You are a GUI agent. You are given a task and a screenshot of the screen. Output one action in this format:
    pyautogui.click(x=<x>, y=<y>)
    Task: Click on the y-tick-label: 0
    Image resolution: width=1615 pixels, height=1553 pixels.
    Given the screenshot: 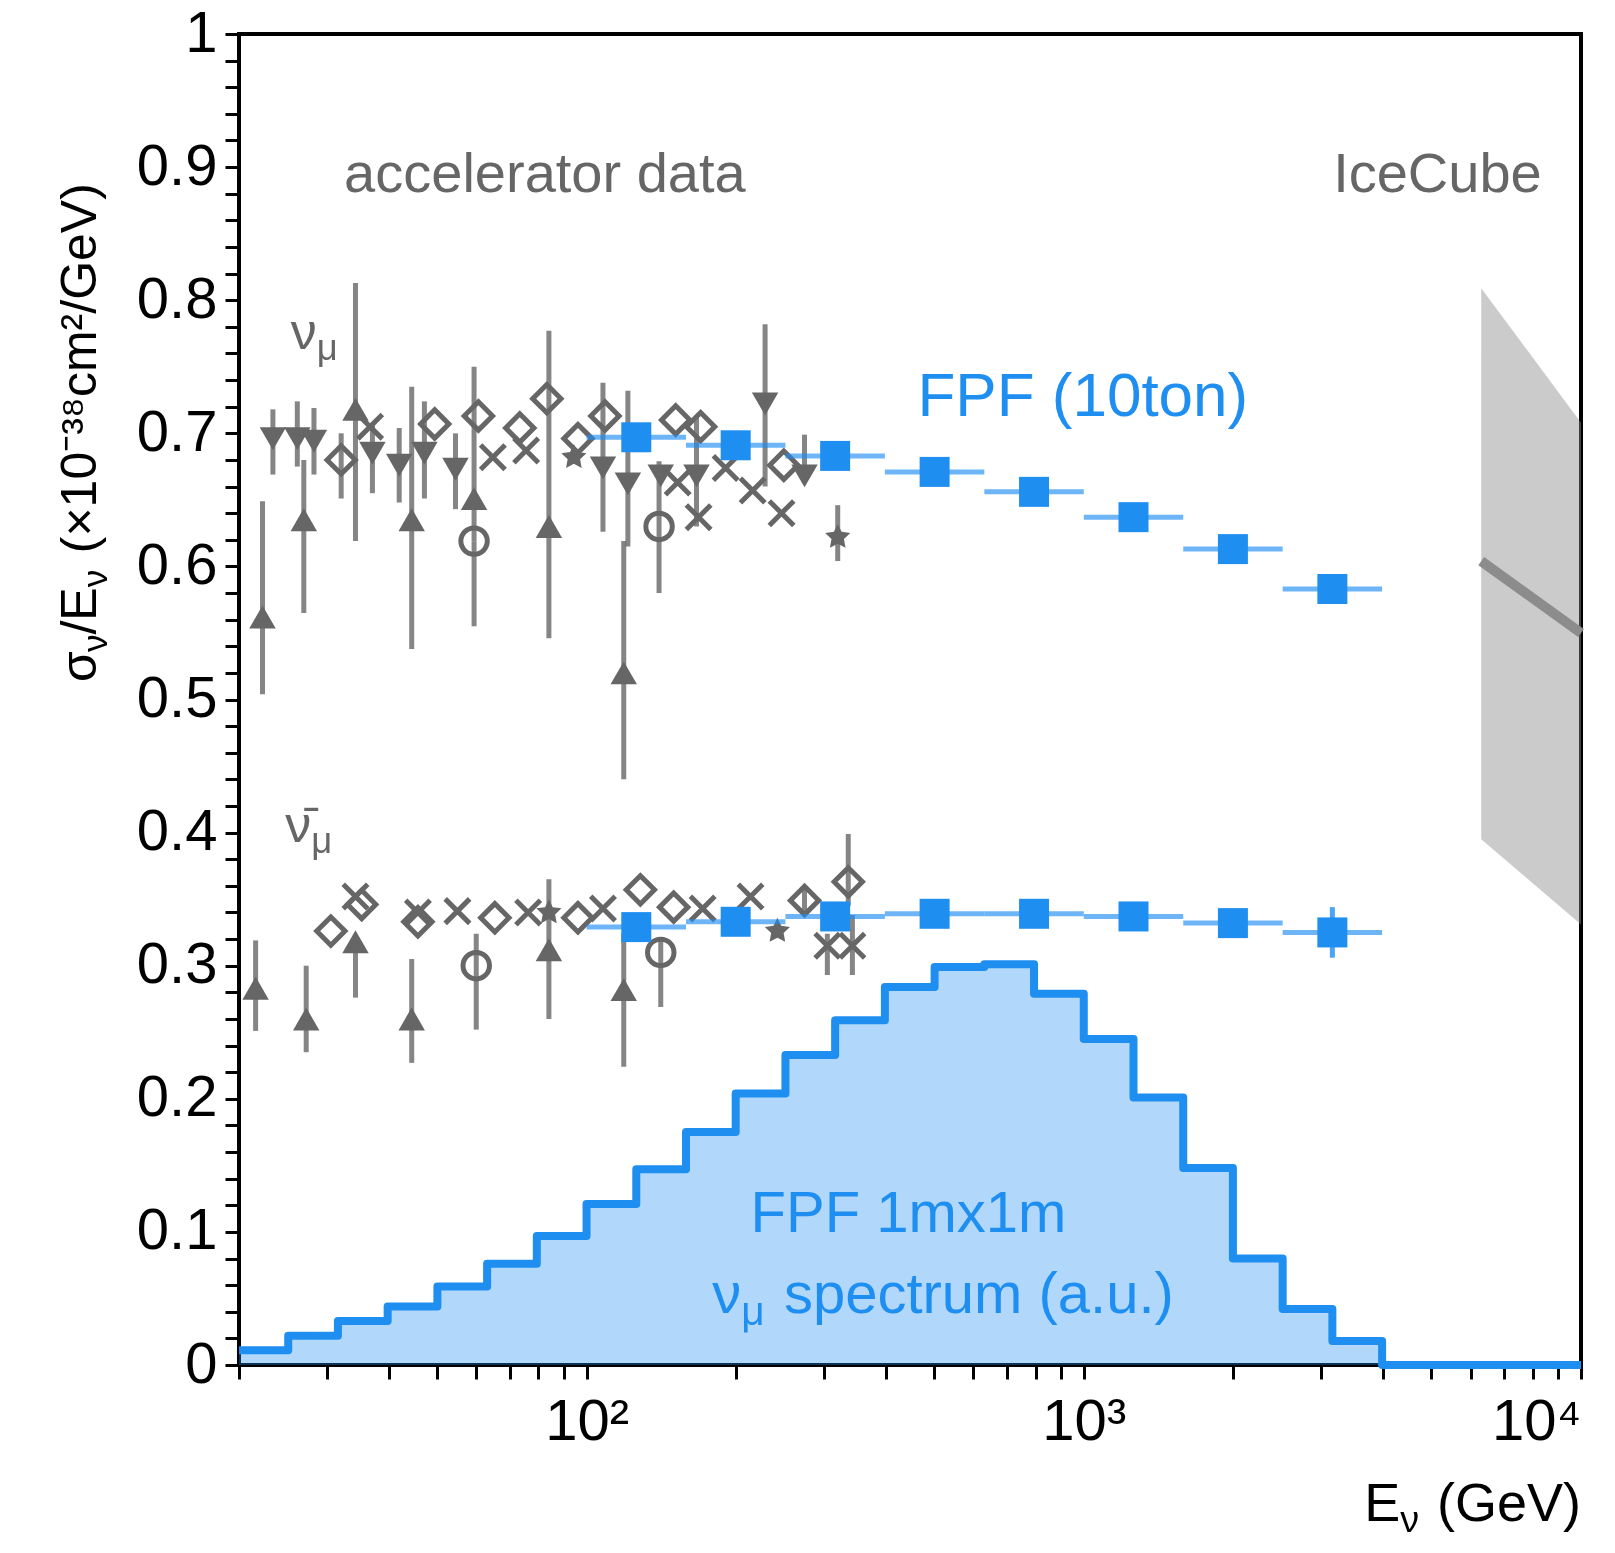 What is the action you would take?
    pyautogui.click(x=201, y=1362)
    